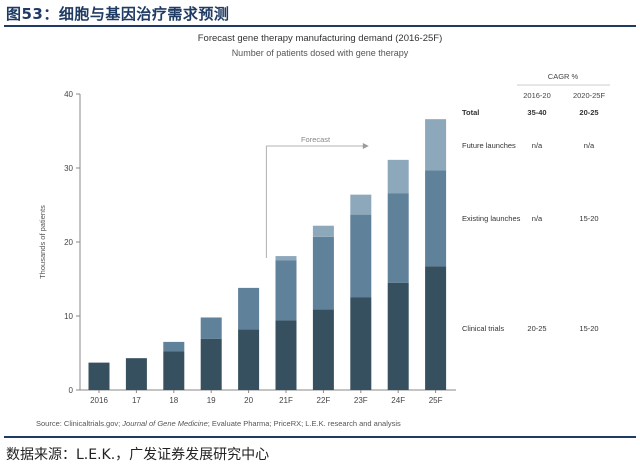  What do you see at coordinates (361, 400) in the screenshot?
I see `x-tick-label: 23F` at bounding box center [361, 400].